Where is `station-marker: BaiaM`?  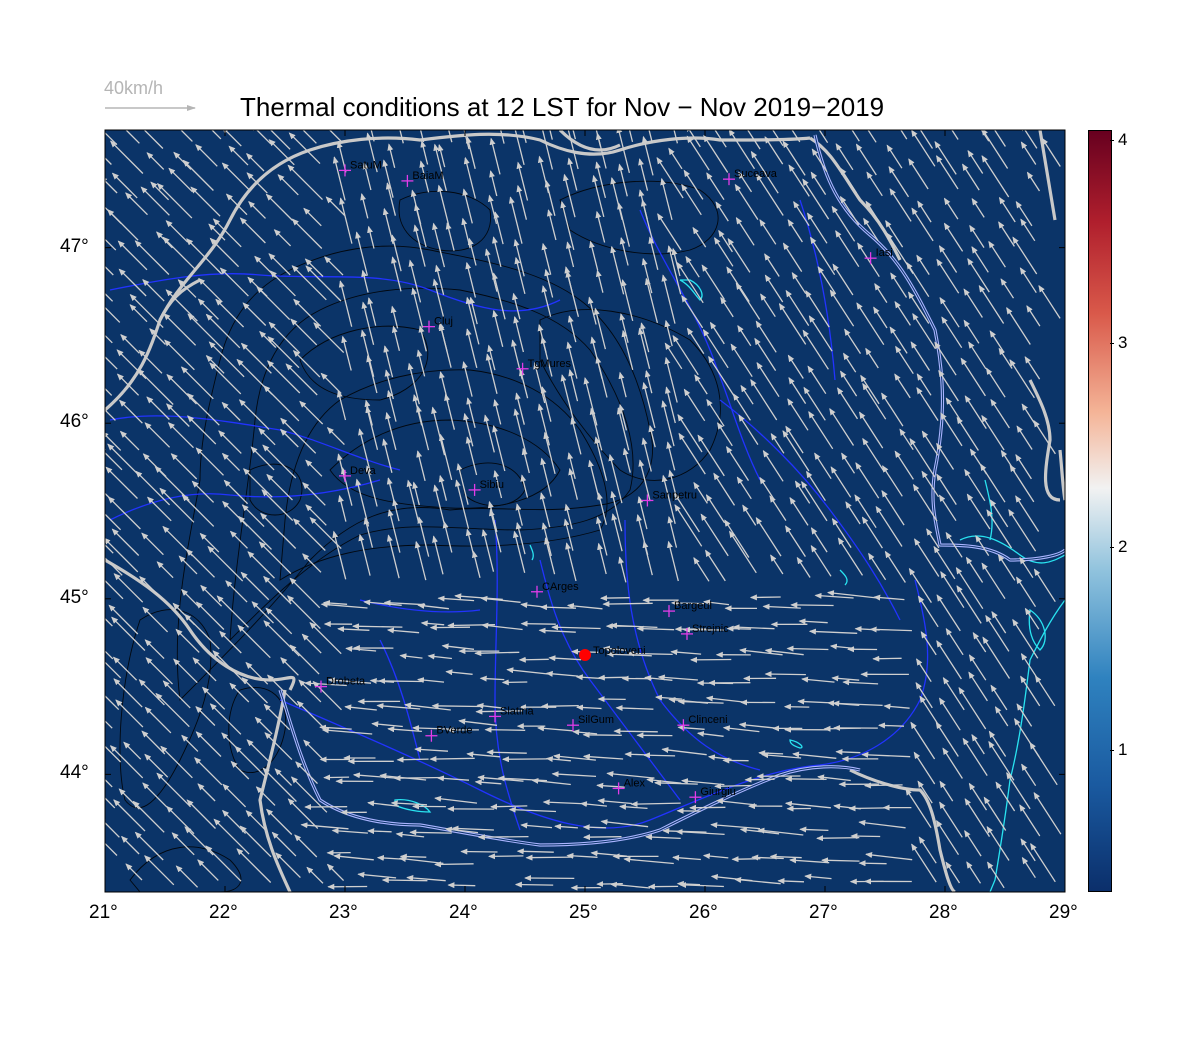
station-marker: BaiaM is located at coordinates (422, 178).